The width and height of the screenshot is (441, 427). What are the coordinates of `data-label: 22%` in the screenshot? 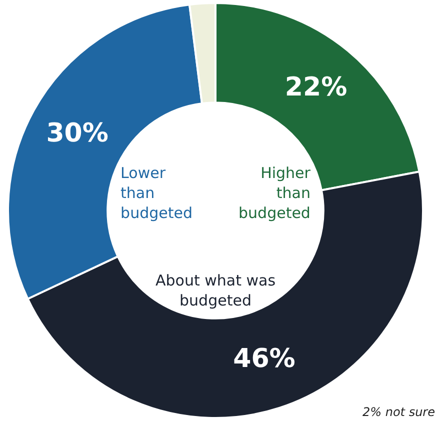 It's located at (316, 87).